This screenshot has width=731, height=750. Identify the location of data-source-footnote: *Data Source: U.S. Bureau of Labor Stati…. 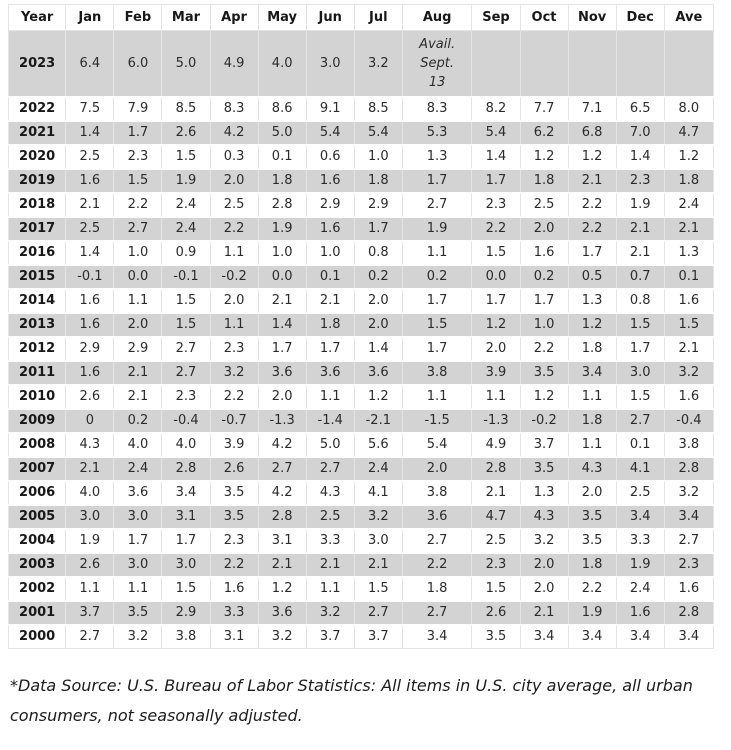
(351, 700).